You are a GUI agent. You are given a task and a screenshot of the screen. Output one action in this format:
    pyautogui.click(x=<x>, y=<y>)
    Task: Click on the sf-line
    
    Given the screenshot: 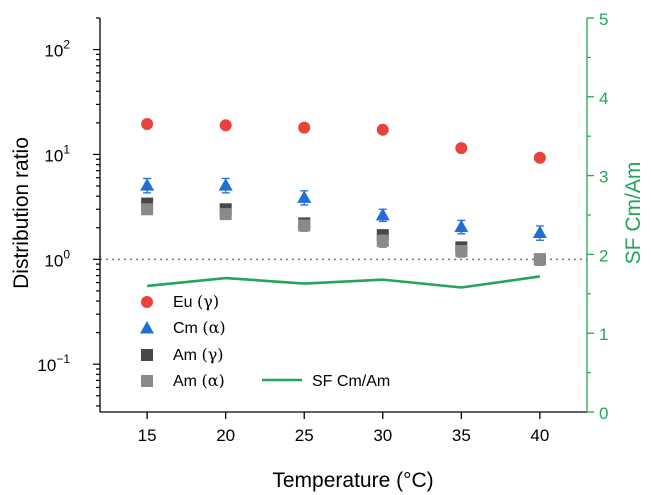 What is the action you would take?
    pyautogui.click(x=343, y=282)
    